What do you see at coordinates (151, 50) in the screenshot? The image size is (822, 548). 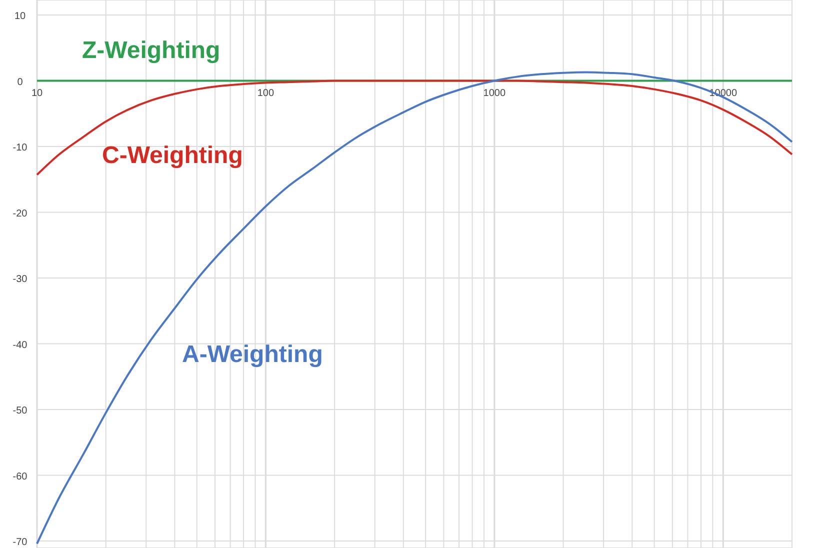 I see `series-label: Z-Weighting` at bounding box center [151, 50].